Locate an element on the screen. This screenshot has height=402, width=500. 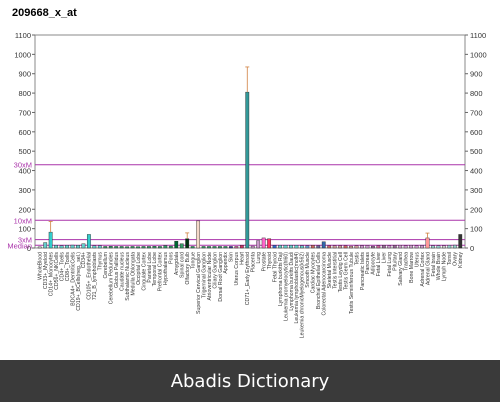
y-tick-label-right: 300 is located at coordinates (476, 190).